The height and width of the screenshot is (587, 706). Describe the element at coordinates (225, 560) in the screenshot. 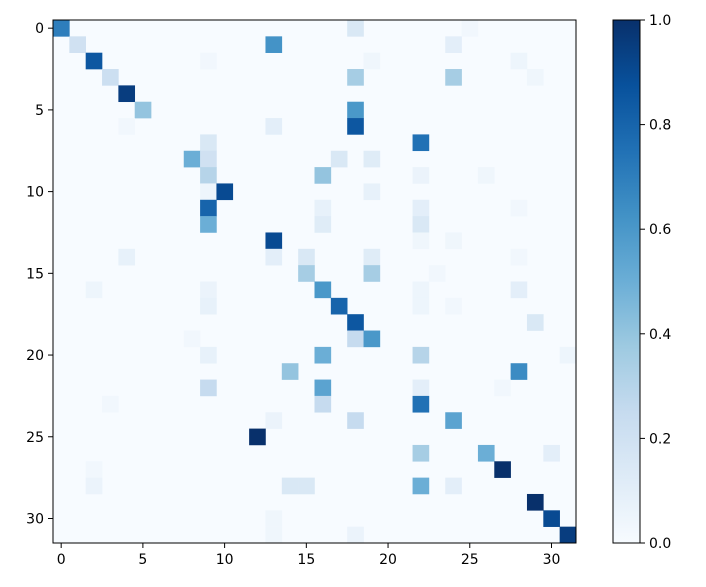

I see `x-tick-label: 10` at that location.